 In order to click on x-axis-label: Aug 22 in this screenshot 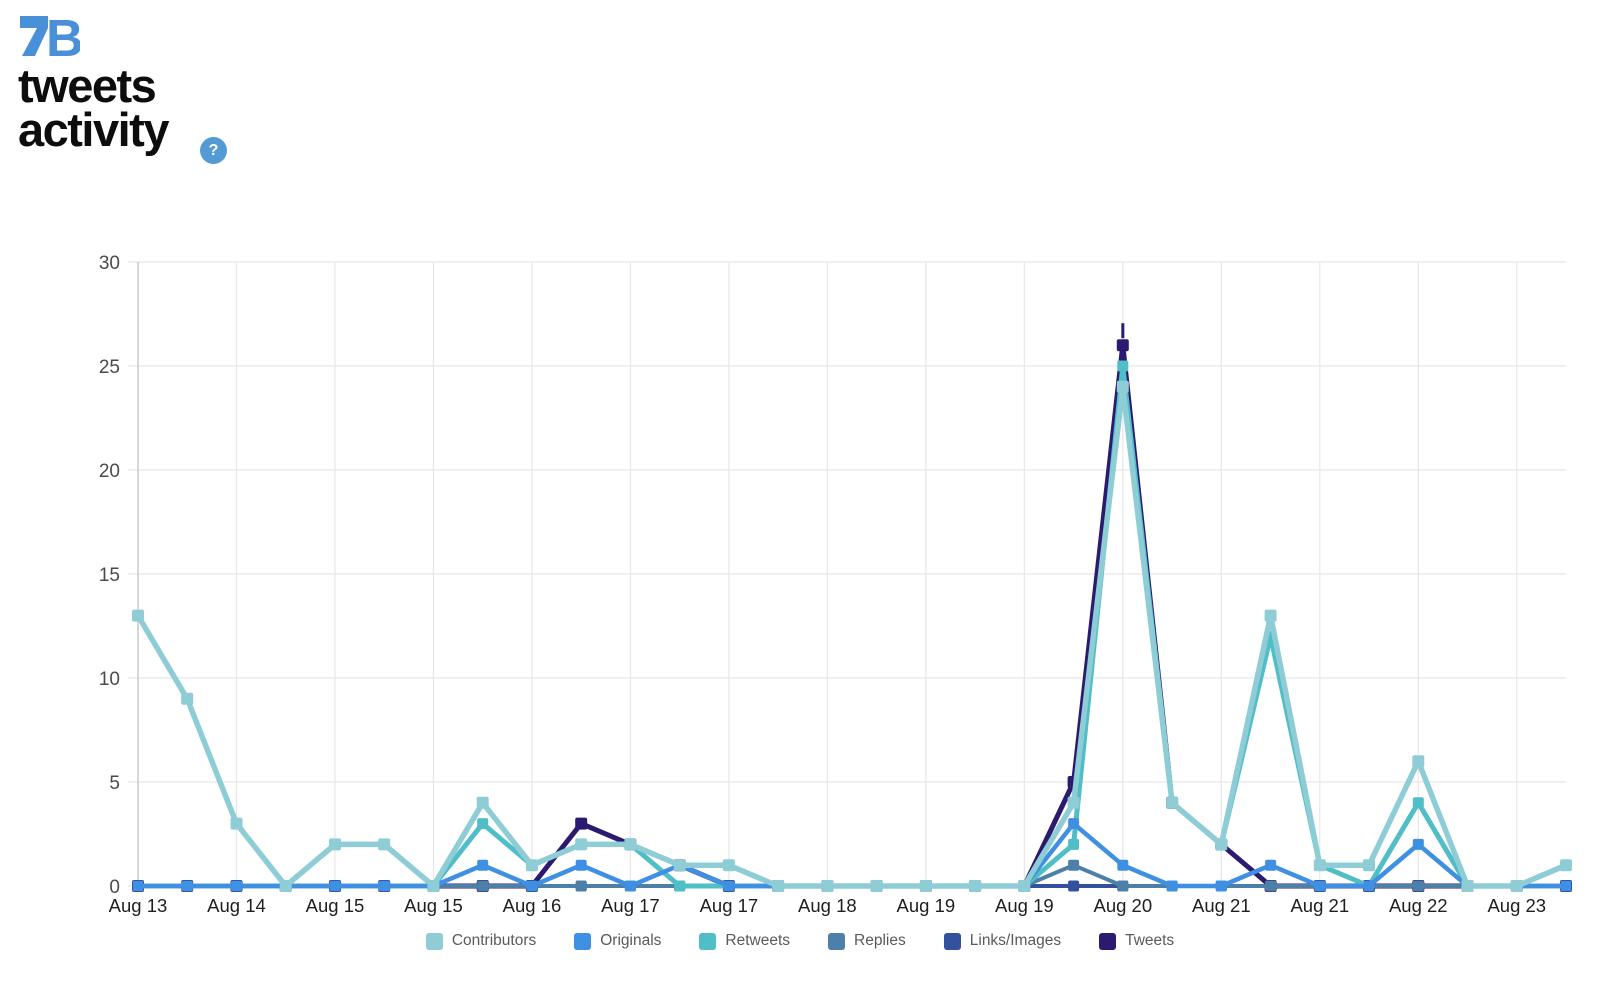, I will do `click(1418, 905)`.